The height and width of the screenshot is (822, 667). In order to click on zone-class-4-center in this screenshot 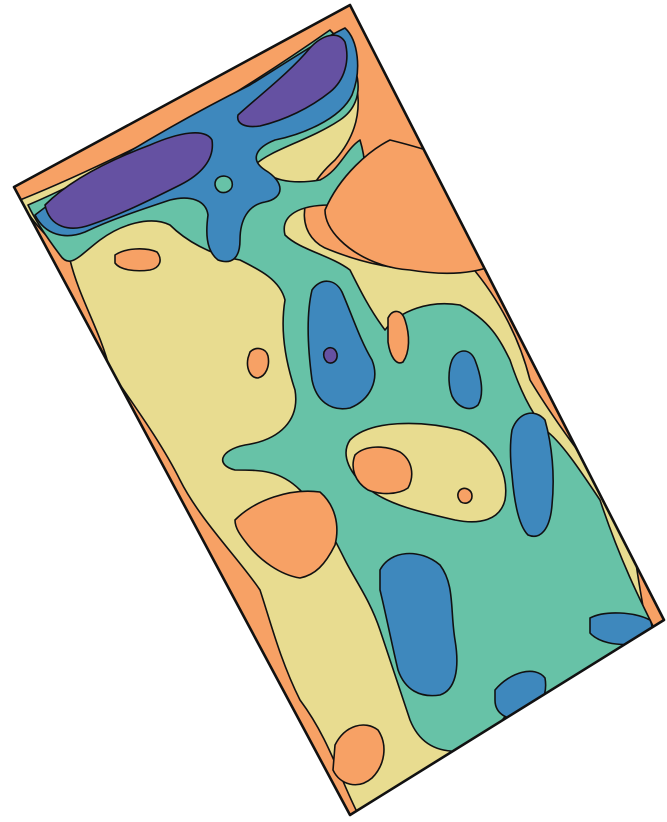, I will do `click(341, 345)`.